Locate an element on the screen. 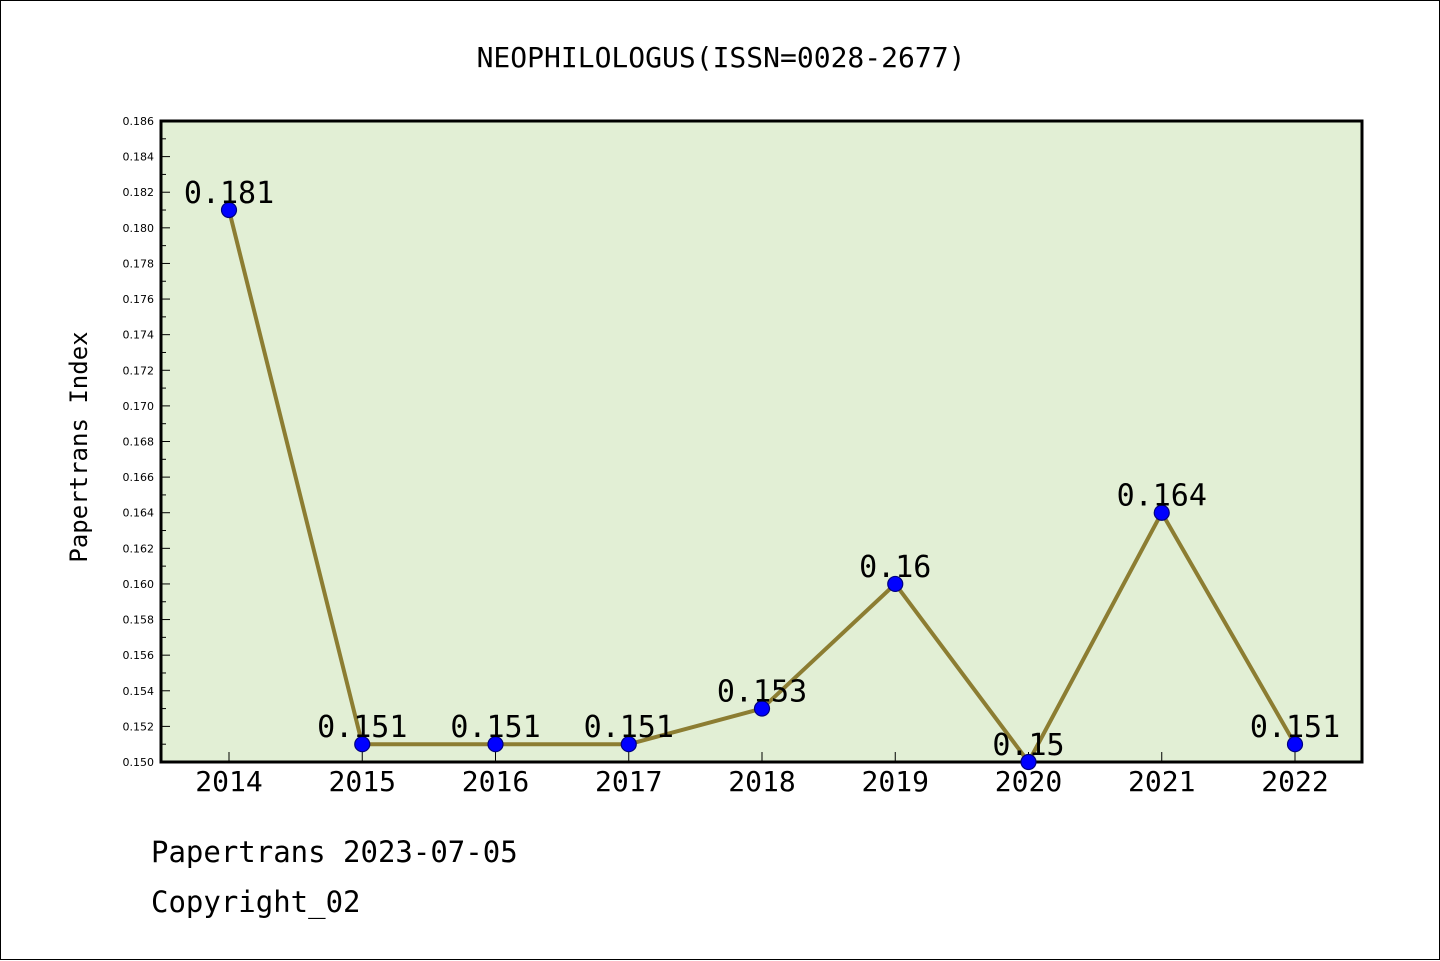  x-axis: 2014 2015 2016 2017 2018 2019 2020 2021 2022 is located at coordinates (762, 775).